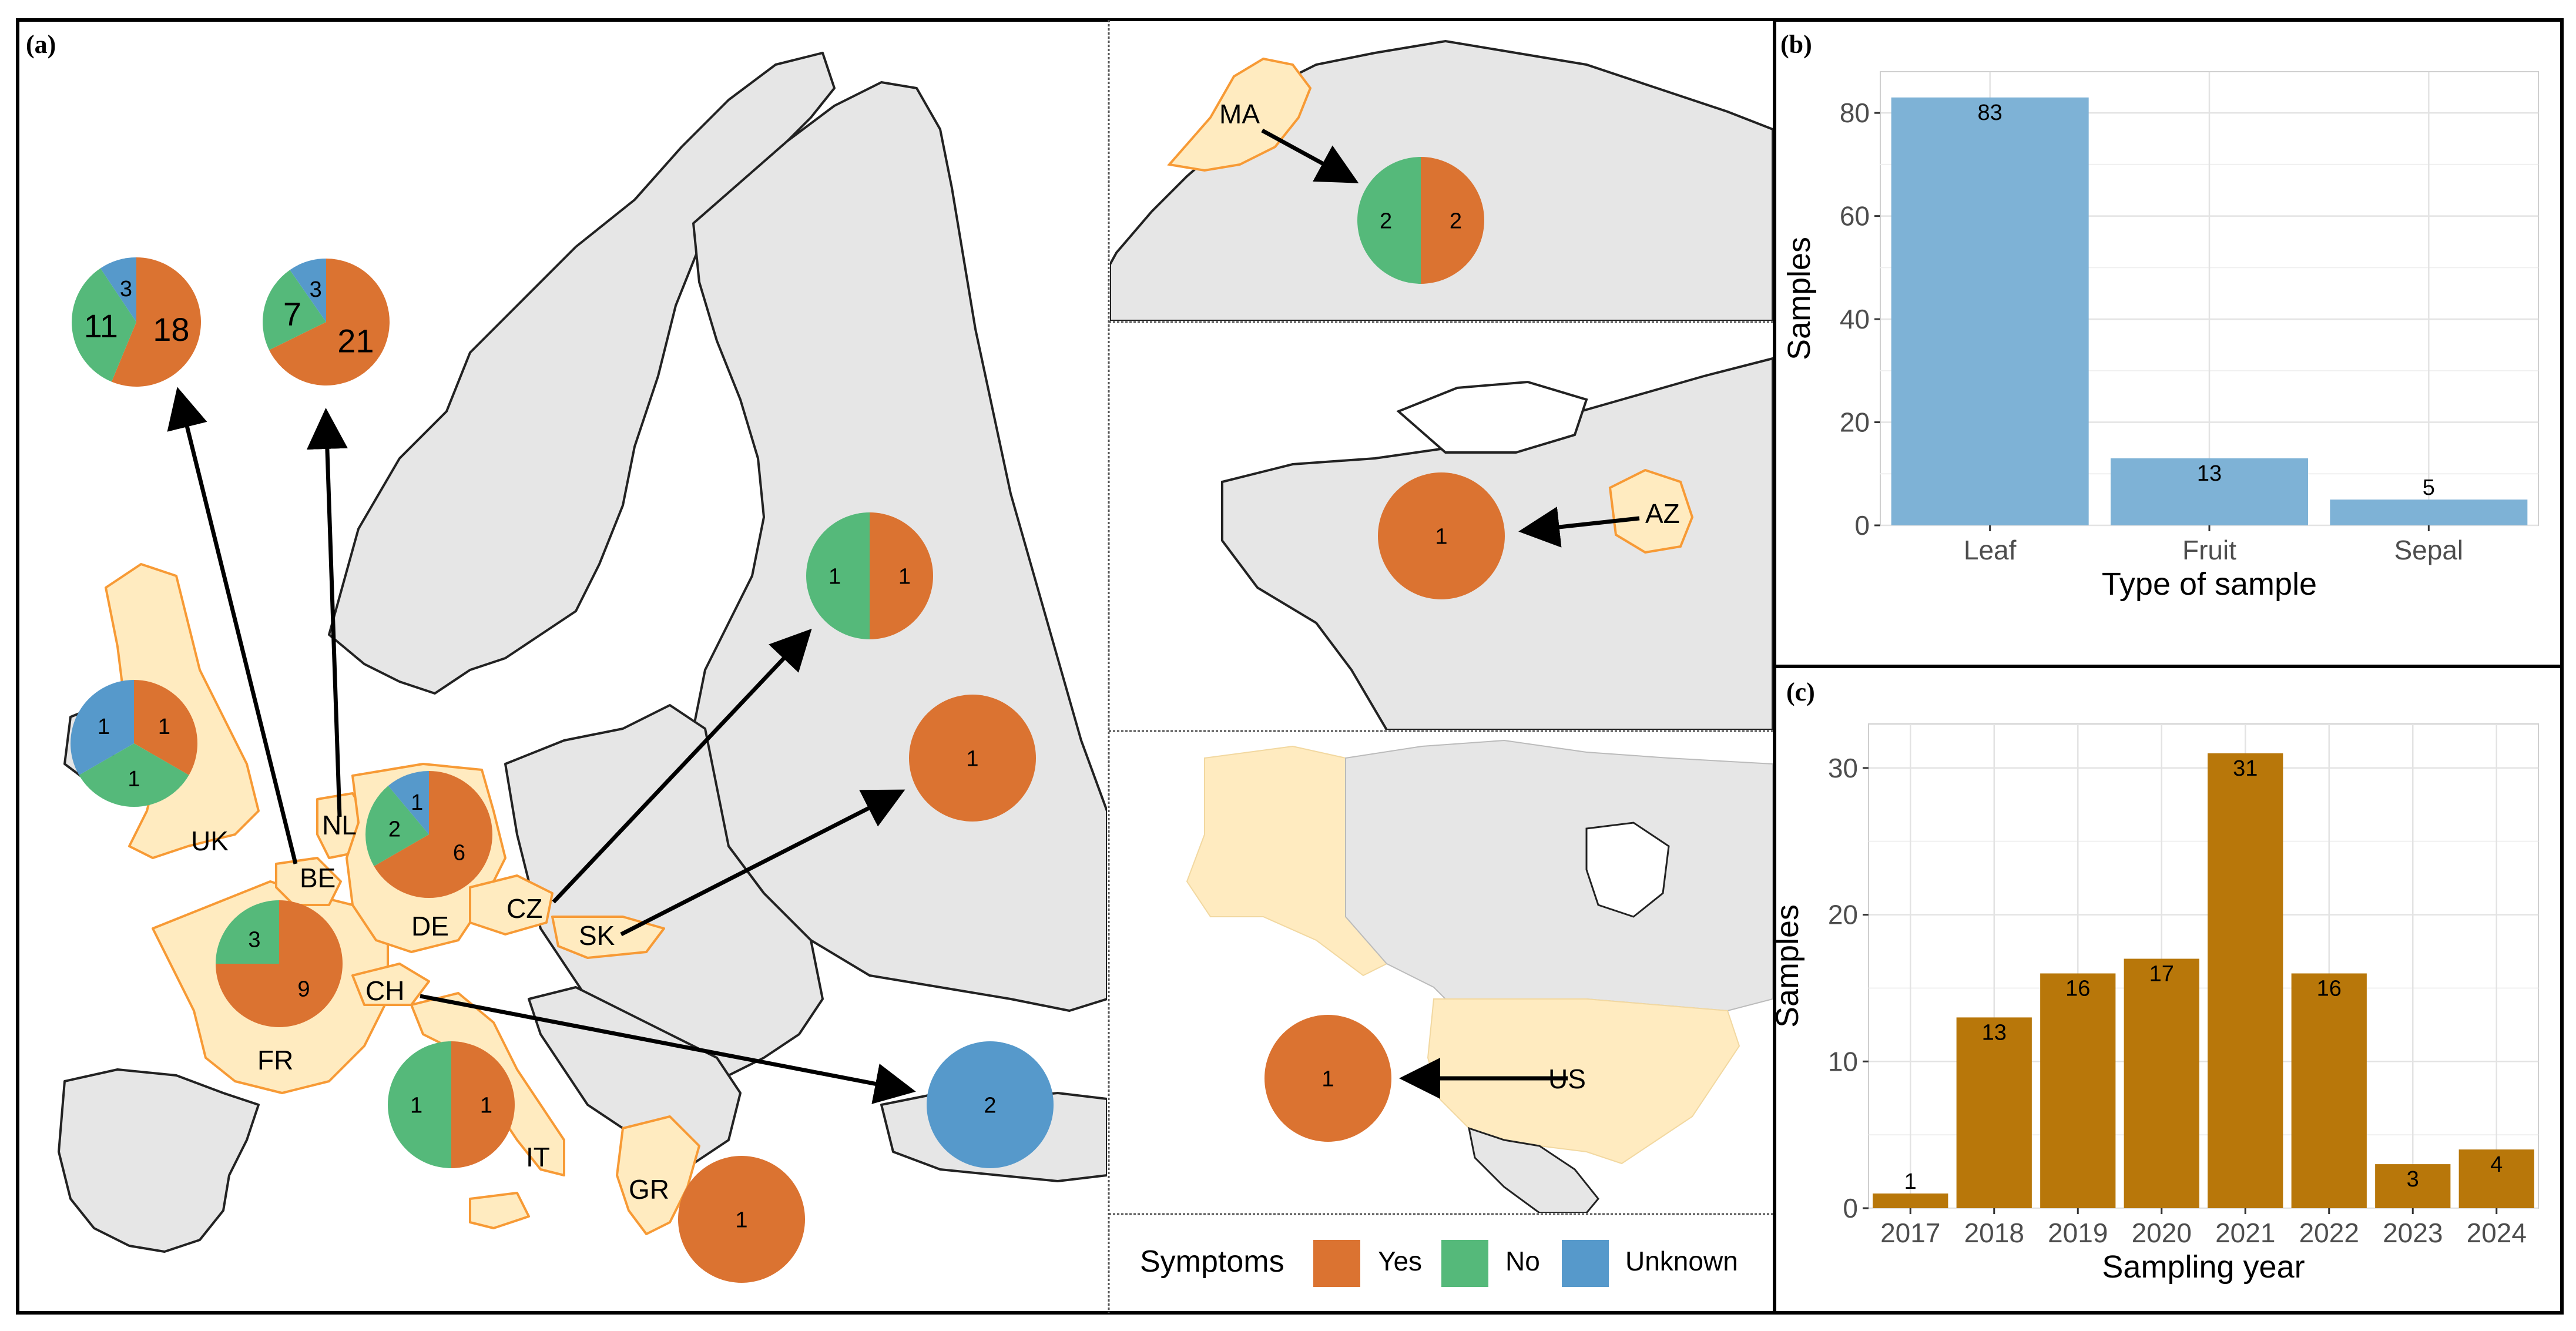 This screenshot has width=2576, height=1331. Describe the element at coordinates (156, 322) in the screenshot. I see `pie-slice-be-yes` at that location.